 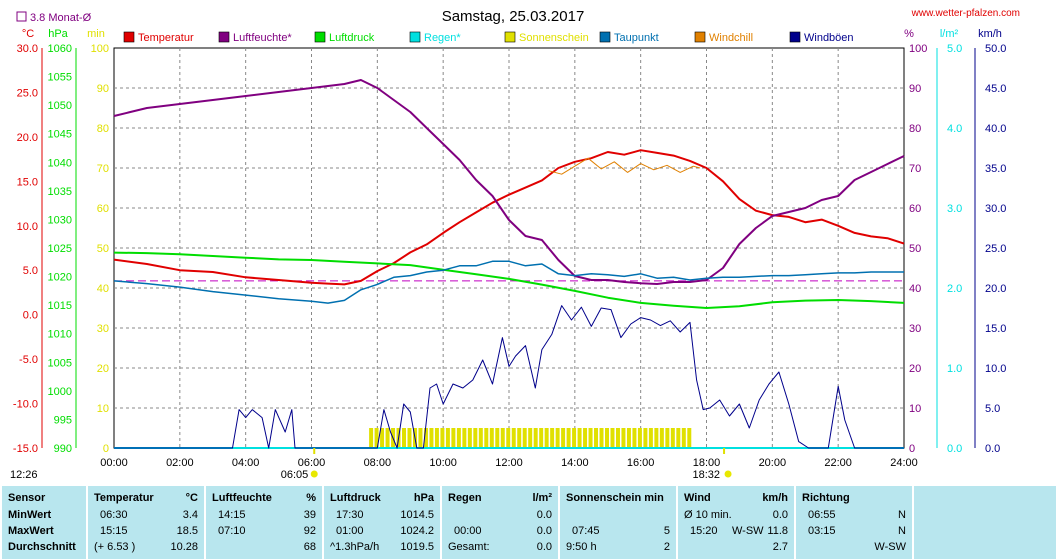 I want to click on dewpoint-line, so click(x=508, y=282).